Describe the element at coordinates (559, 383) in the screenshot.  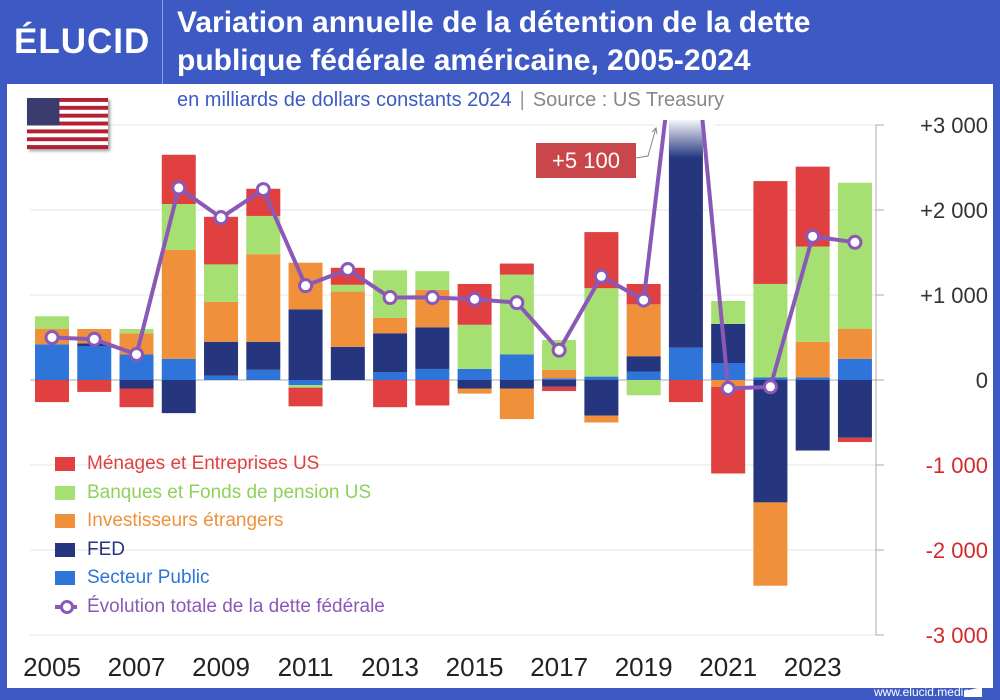
I see `bar-fed-2017` at that location.